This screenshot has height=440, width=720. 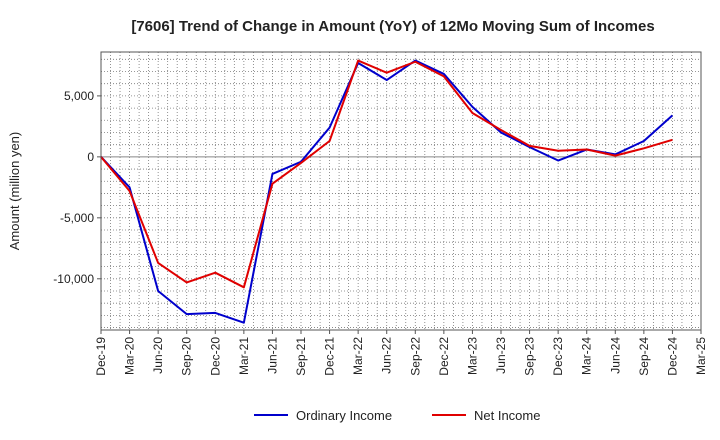 What do you see at coordinates (358, 356) in the screenshot?
I see `x-tick-label: Mar-22` at bounding box center [358, 356].